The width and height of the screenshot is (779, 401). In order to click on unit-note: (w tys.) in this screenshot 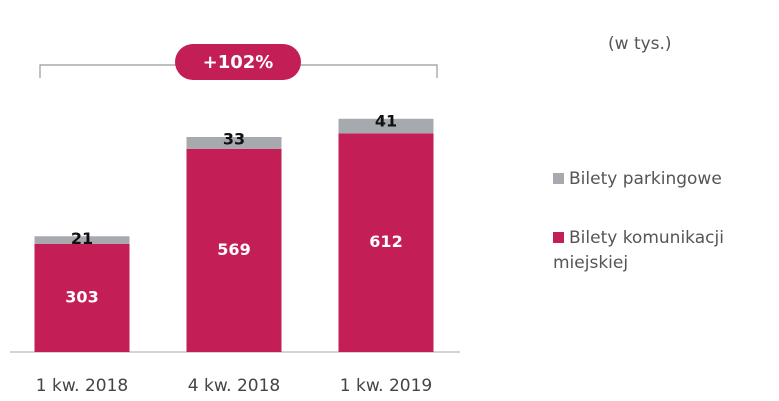, I will do `click(640, 44)`.